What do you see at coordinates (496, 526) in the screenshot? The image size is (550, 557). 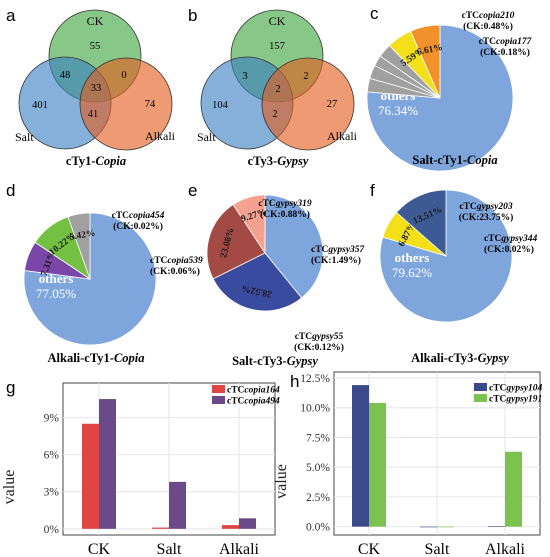 I see `bar-h-bar-s0-c2` at bounding box center [496, 526].